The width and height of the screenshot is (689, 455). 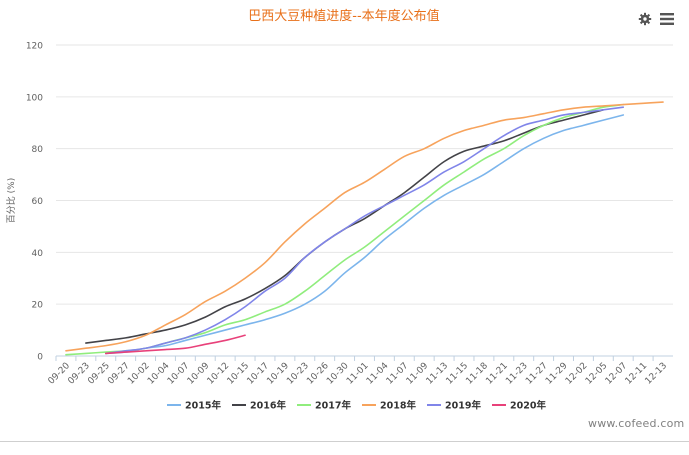 What do you see at coordinates (528, 406) in the screenshot?
I see `legend-item-label: 2020年` at bounding box center [528, 406].